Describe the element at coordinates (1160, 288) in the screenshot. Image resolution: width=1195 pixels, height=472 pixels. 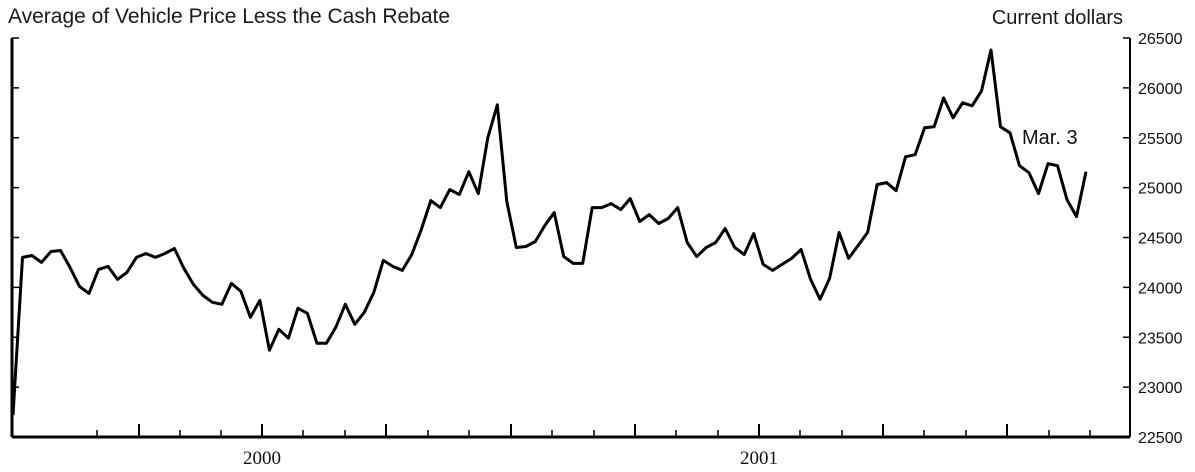
I see `y-tick-label: 24000` at that location.